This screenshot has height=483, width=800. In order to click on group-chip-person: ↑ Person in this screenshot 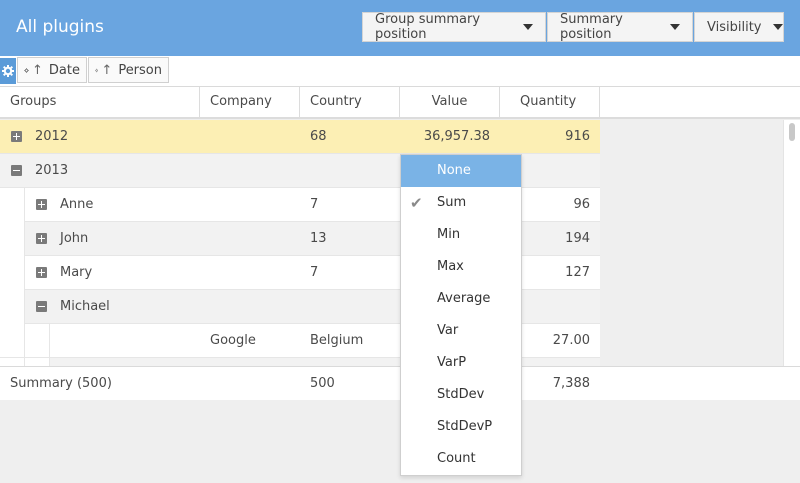, I will do `click(128, 70)`.